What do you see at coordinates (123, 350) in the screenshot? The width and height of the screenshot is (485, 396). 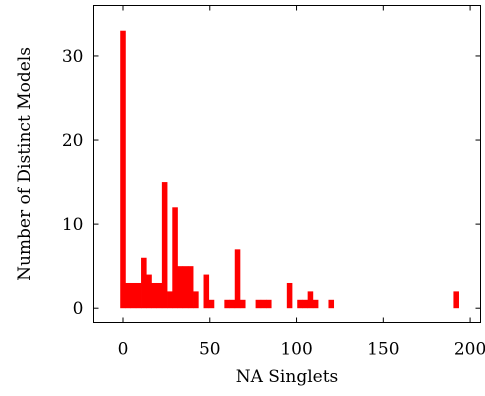 I see `x-tick-label-0: 0` at bounding box center [123, 350].